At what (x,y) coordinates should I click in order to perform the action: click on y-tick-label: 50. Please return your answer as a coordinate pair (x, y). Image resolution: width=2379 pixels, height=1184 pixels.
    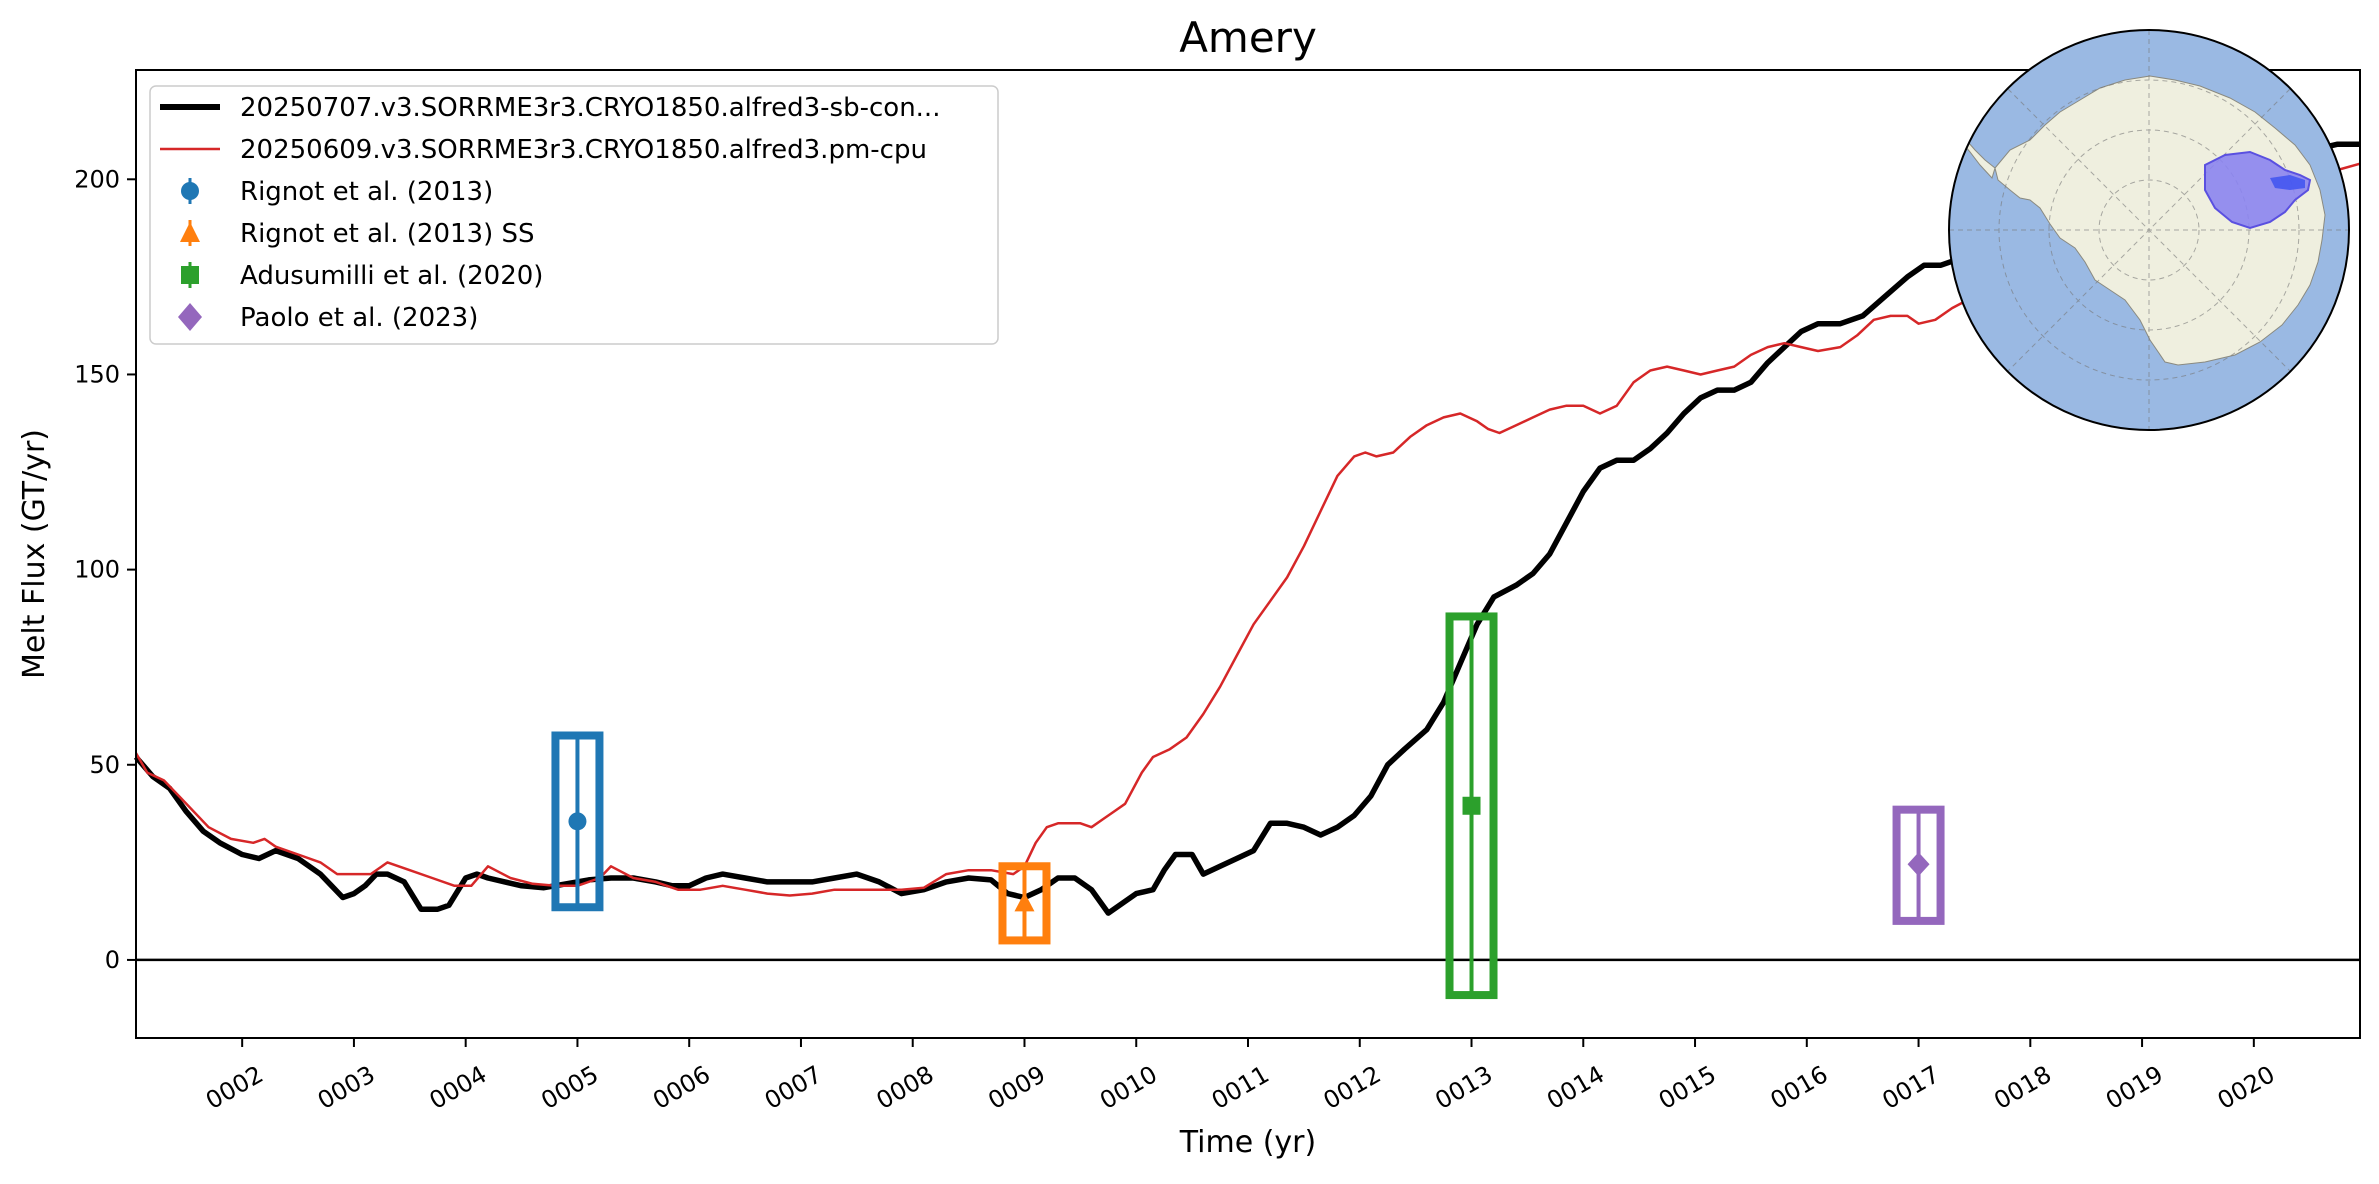
    Looking at the image, I should click on (104, 765).